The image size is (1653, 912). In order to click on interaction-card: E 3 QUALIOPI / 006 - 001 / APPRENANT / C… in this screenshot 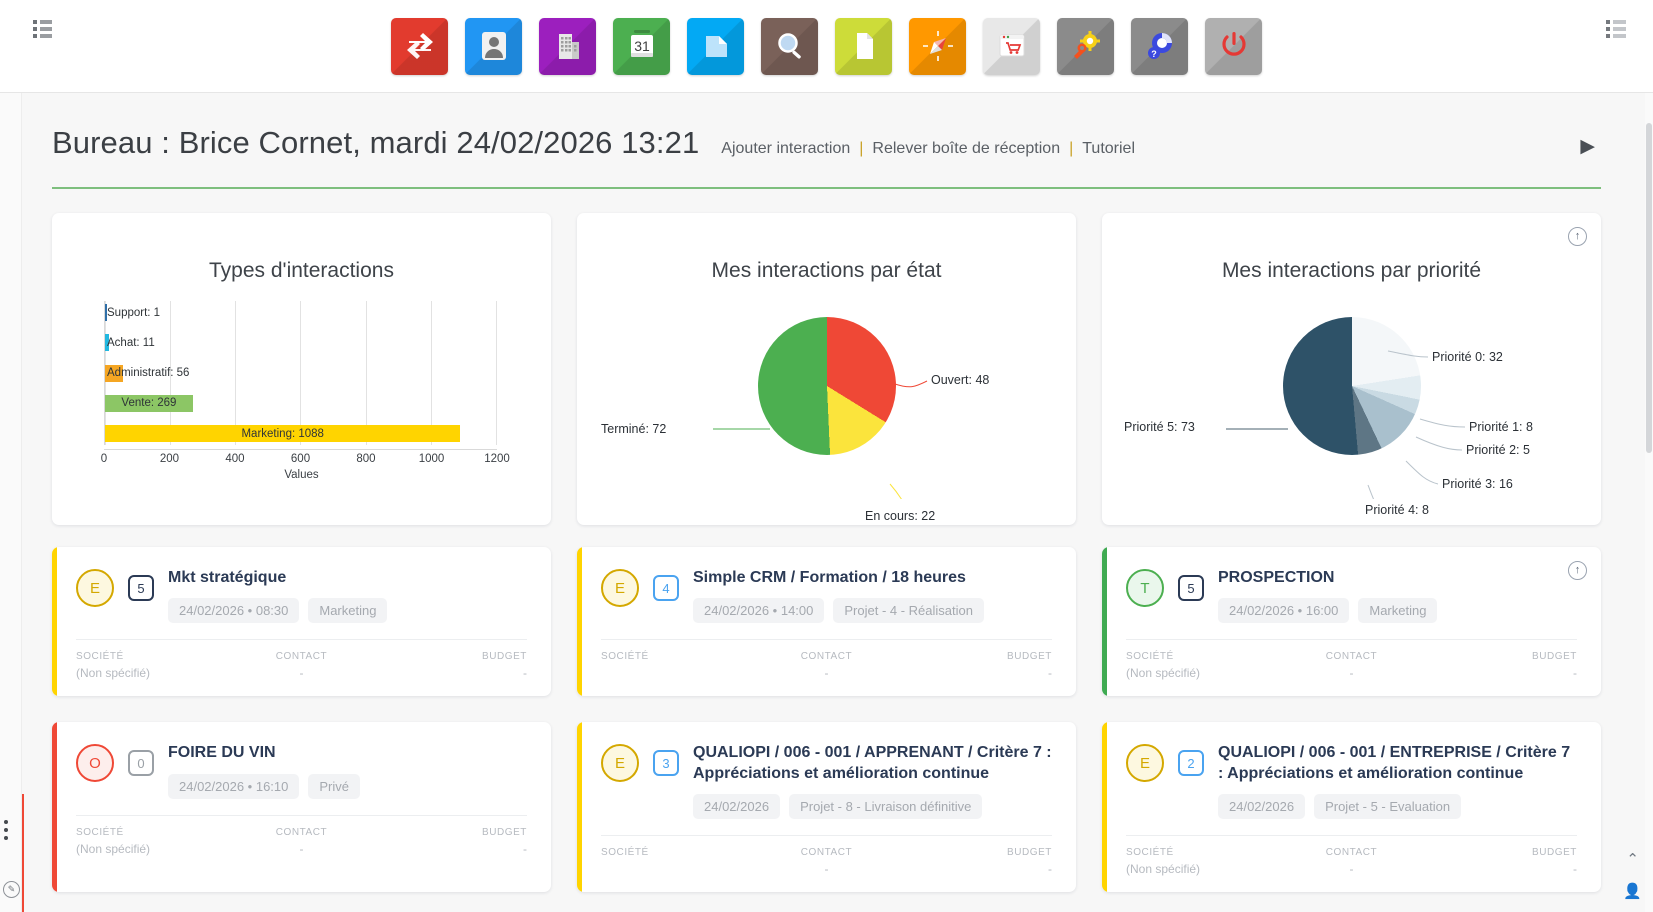, I will do `click(826, 807)`.